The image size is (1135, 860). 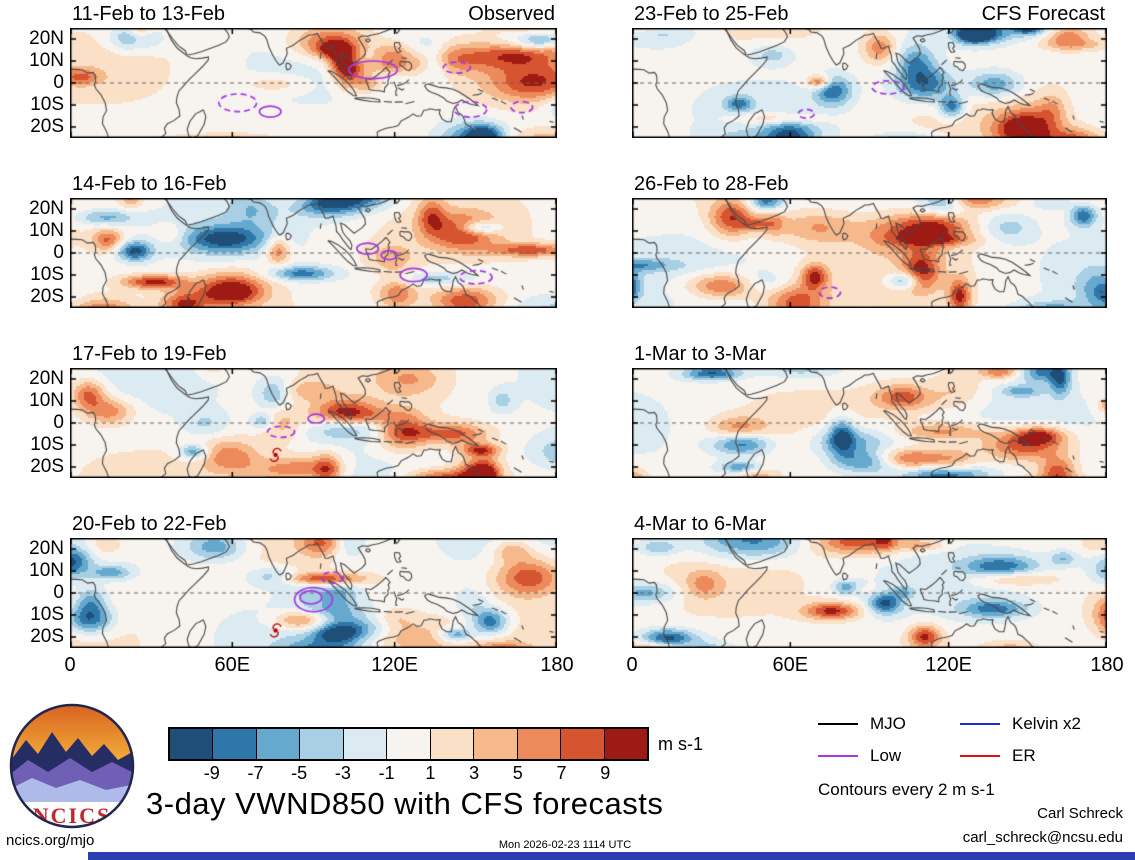 I want to click on legend-item: Low, so click(x=859, y=756).